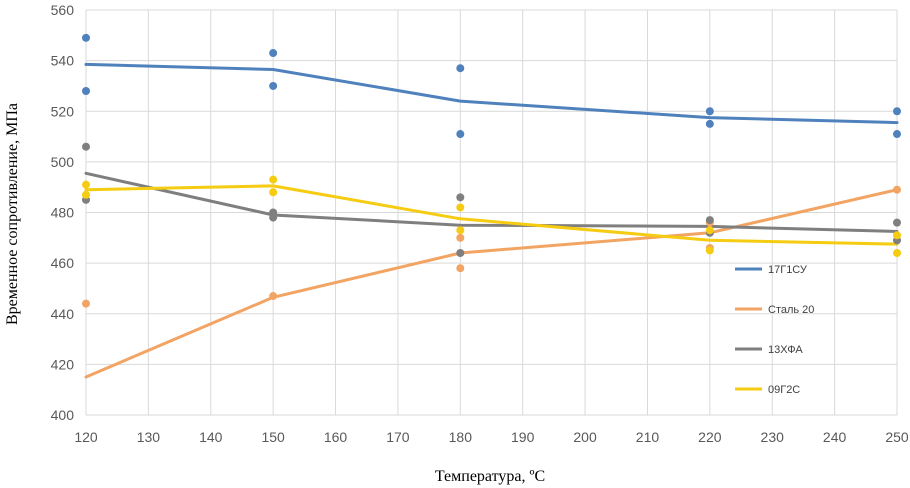  What do you see at coordinates (461, 437) in the screenshot?
I see `x-tick-label: 180` at bounding box center [461, 437].